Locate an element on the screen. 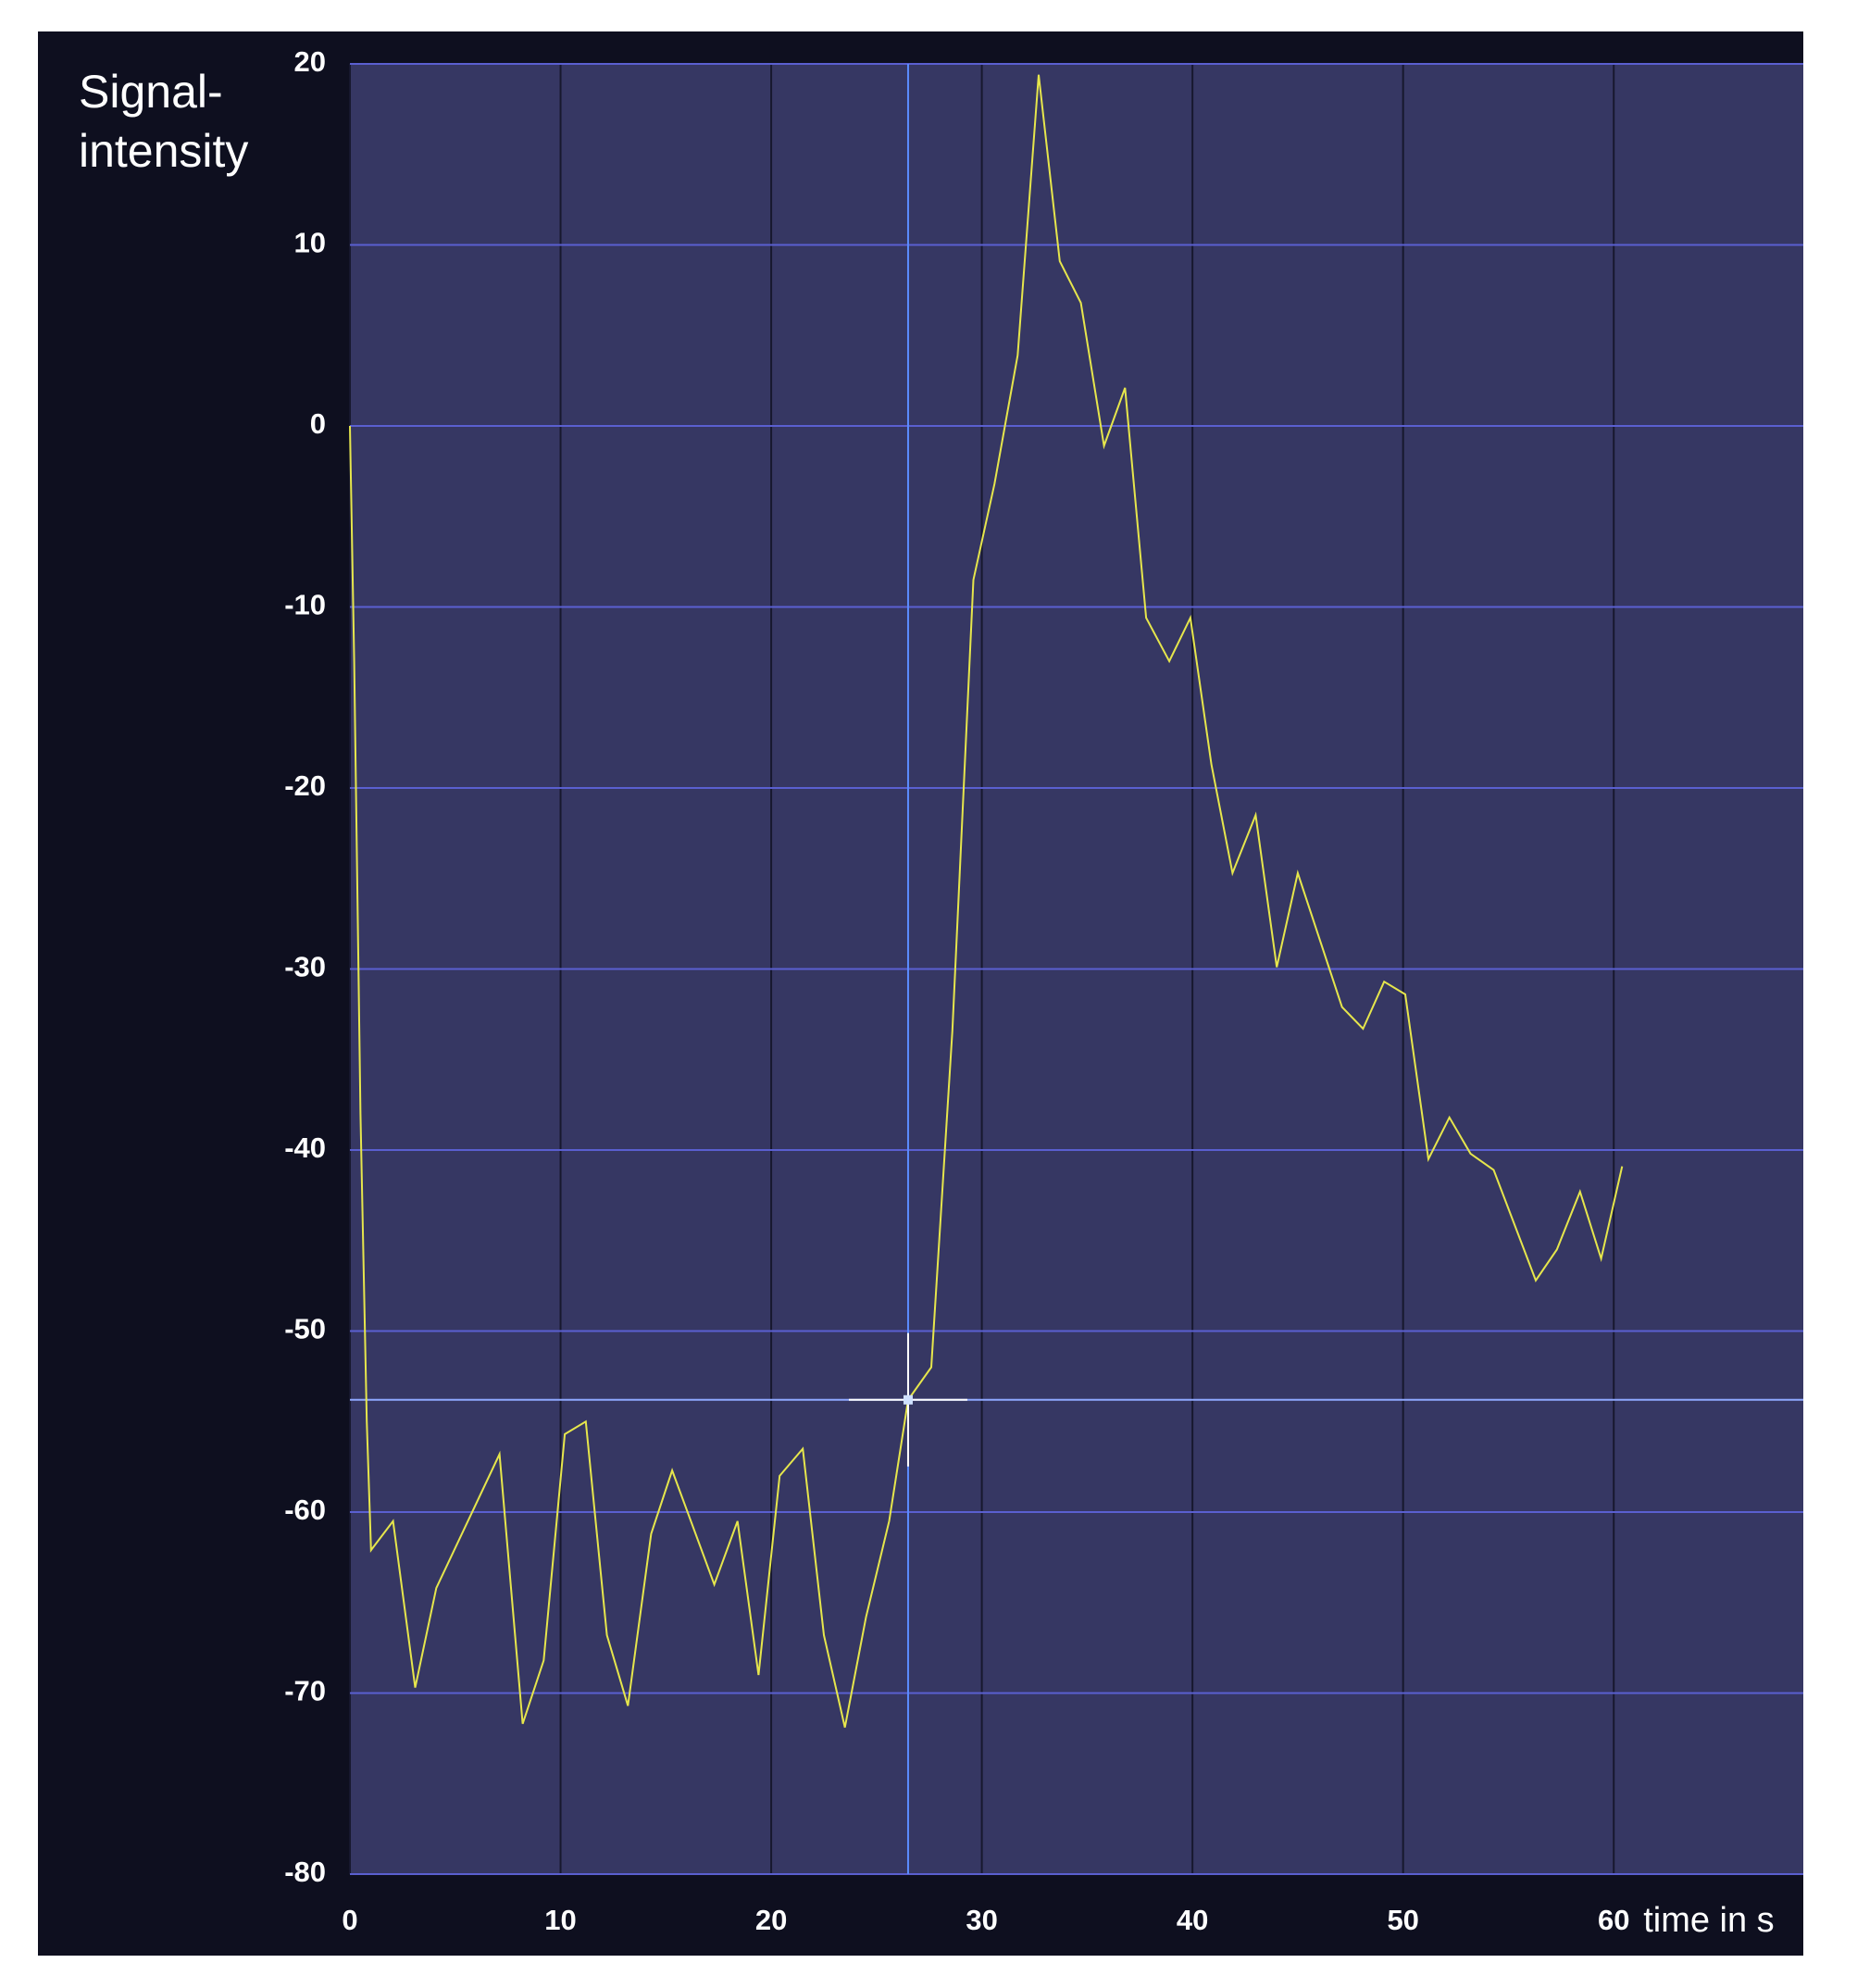 This screenshot has width=1857, height=1988. y-tick-label: -70 is located at coordinates (305, 1691).